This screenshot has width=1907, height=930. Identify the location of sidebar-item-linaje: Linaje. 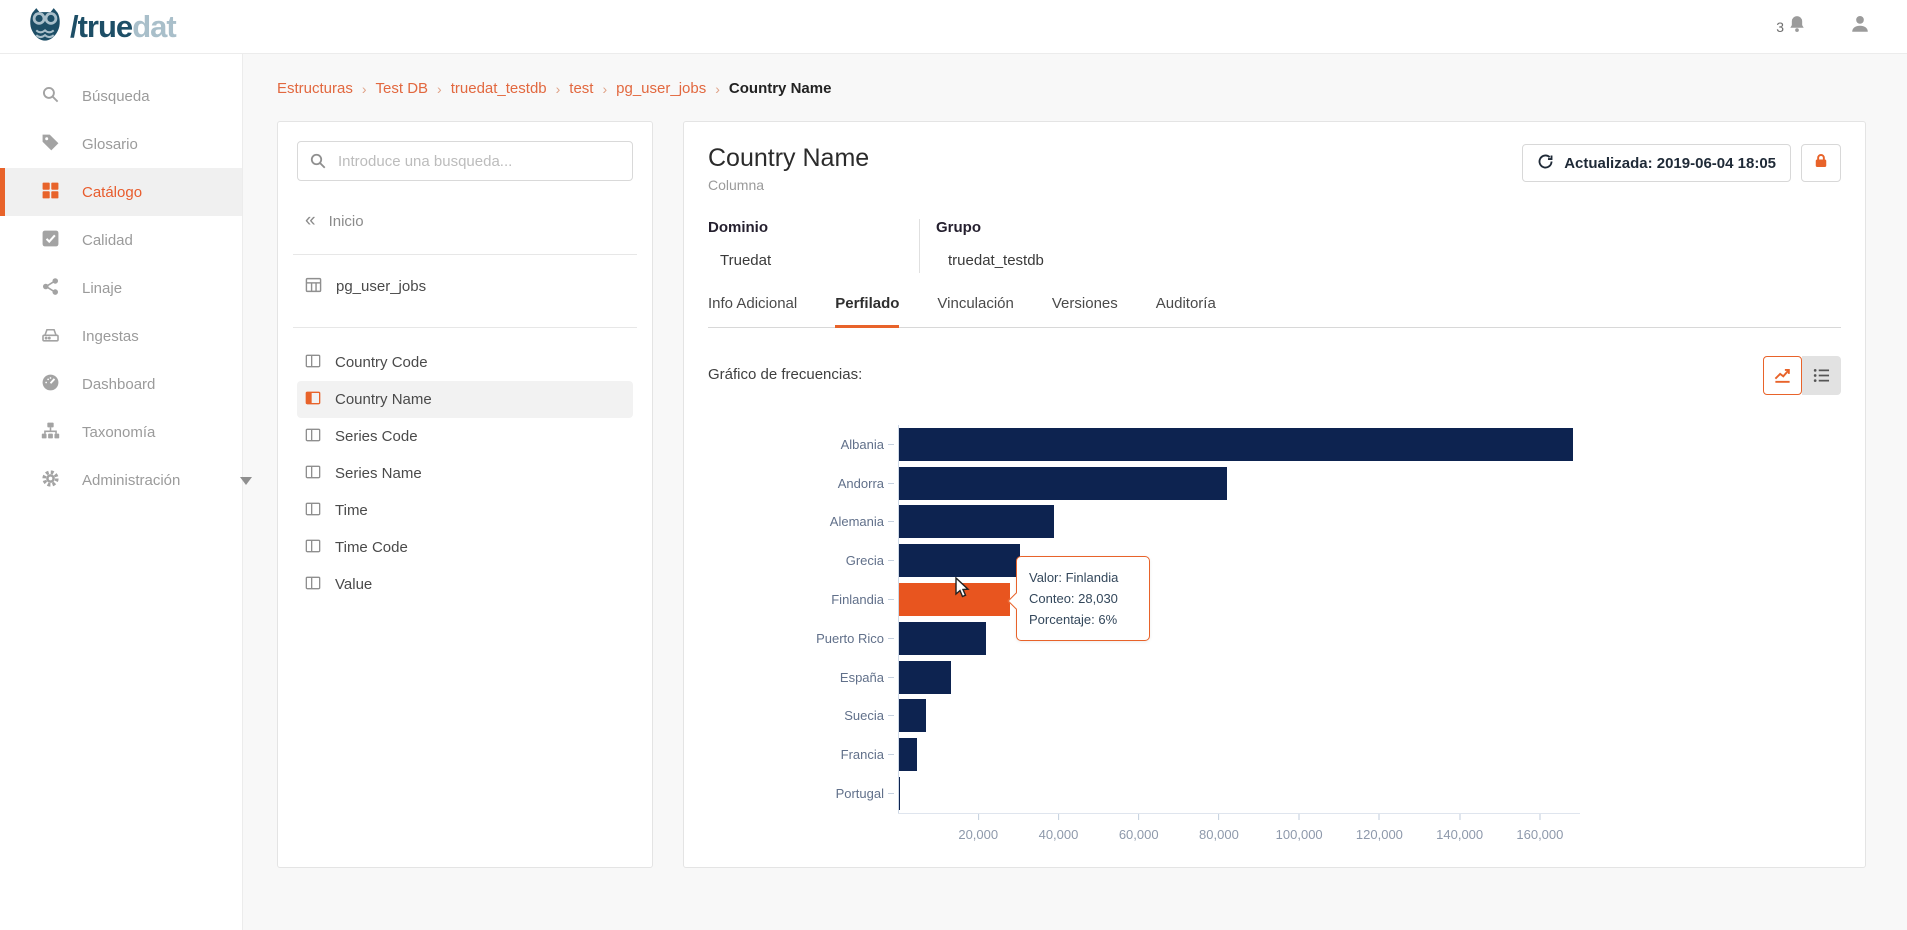
(121, 288).